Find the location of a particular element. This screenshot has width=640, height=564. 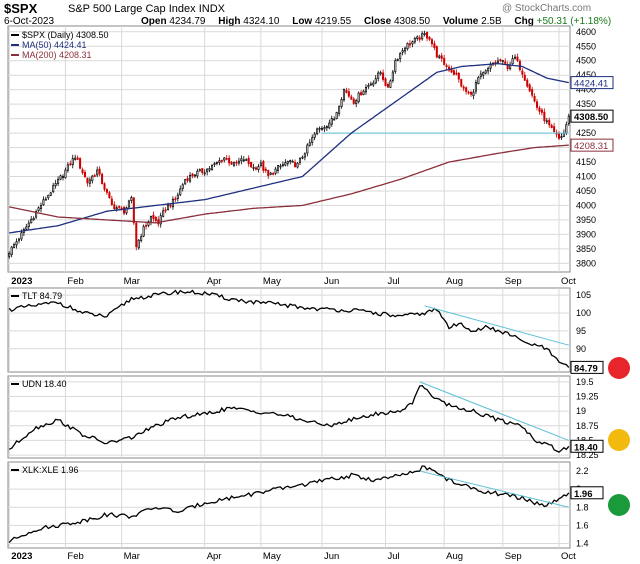

udn-legend: UDN 18.40 is located at coordinates (44, 384).